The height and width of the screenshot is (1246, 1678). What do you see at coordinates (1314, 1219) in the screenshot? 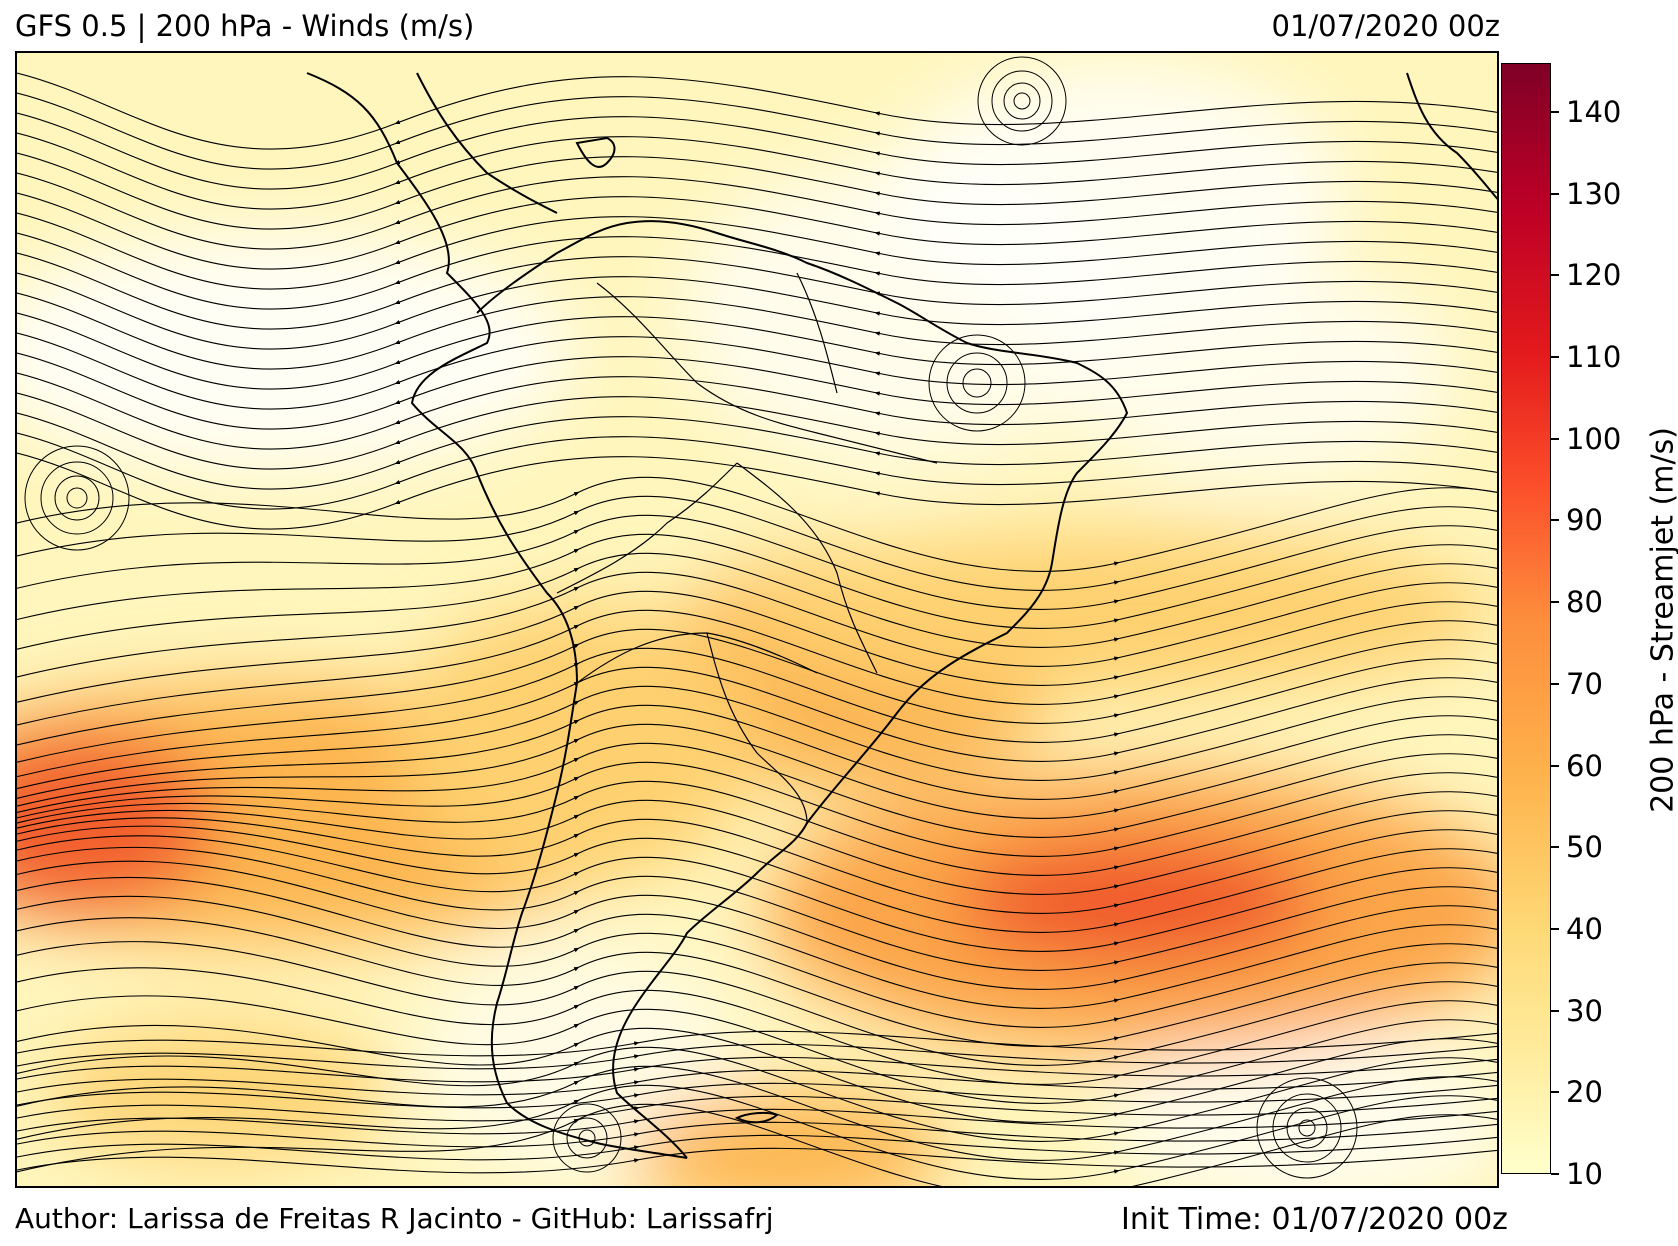
I see `init-time: Init Time: 01/07/2020 00z` at bounding box center [1314, 1219].